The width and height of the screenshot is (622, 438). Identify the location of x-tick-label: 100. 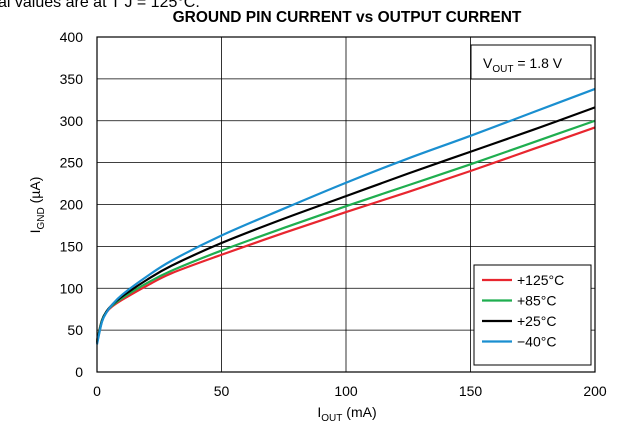
(346, 391).